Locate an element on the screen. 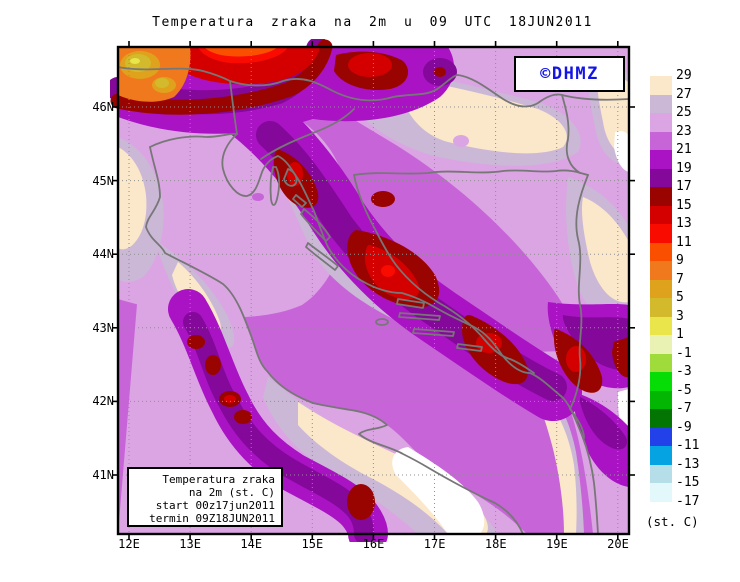  colorbar-level--3: -3 is located at coordinates (684, 371).